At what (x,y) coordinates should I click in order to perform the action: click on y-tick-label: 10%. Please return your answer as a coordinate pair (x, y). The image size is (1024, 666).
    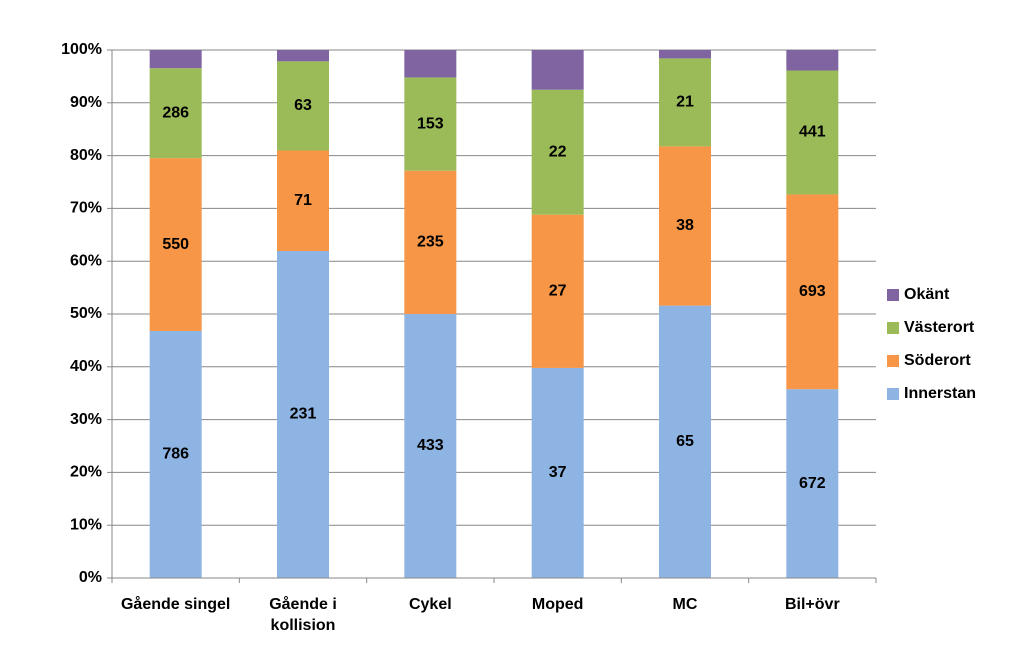
    Looking at the image, I should click on (86, 524).